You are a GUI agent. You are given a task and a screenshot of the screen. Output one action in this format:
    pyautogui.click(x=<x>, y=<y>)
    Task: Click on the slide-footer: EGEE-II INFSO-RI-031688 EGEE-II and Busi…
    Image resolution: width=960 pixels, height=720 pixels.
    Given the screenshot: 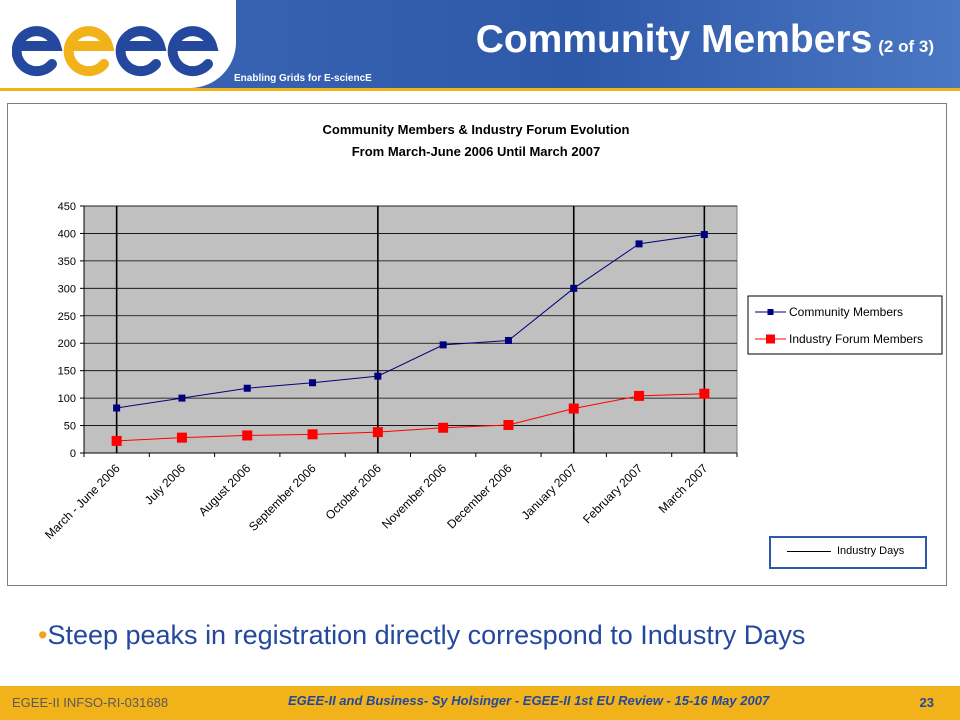 What is the action you would take?
    pyautogui.click(x=480, y=703)
    